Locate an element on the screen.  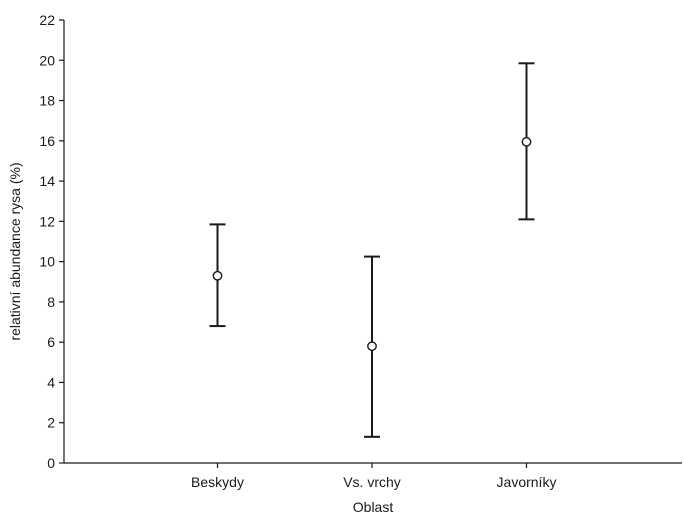
y-axis-title: relativní abundance rysa (%) is located at coordinates (15, 251).